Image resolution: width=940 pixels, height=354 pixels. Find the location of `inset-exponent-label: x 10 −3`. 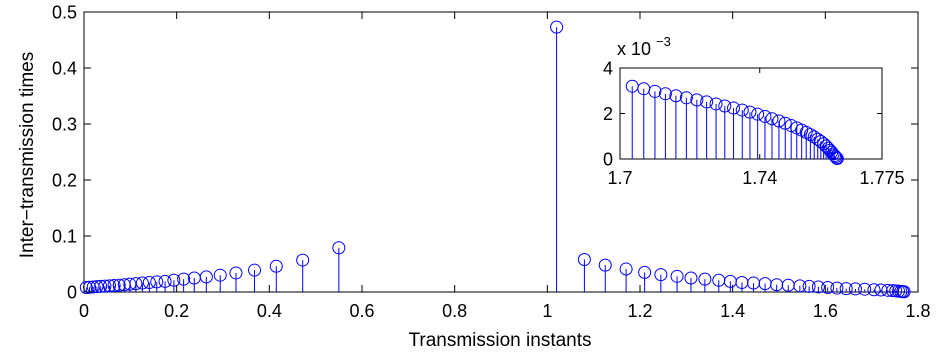

inset-exponent-label: x 10 −3 is located at coordinates (644, 46).